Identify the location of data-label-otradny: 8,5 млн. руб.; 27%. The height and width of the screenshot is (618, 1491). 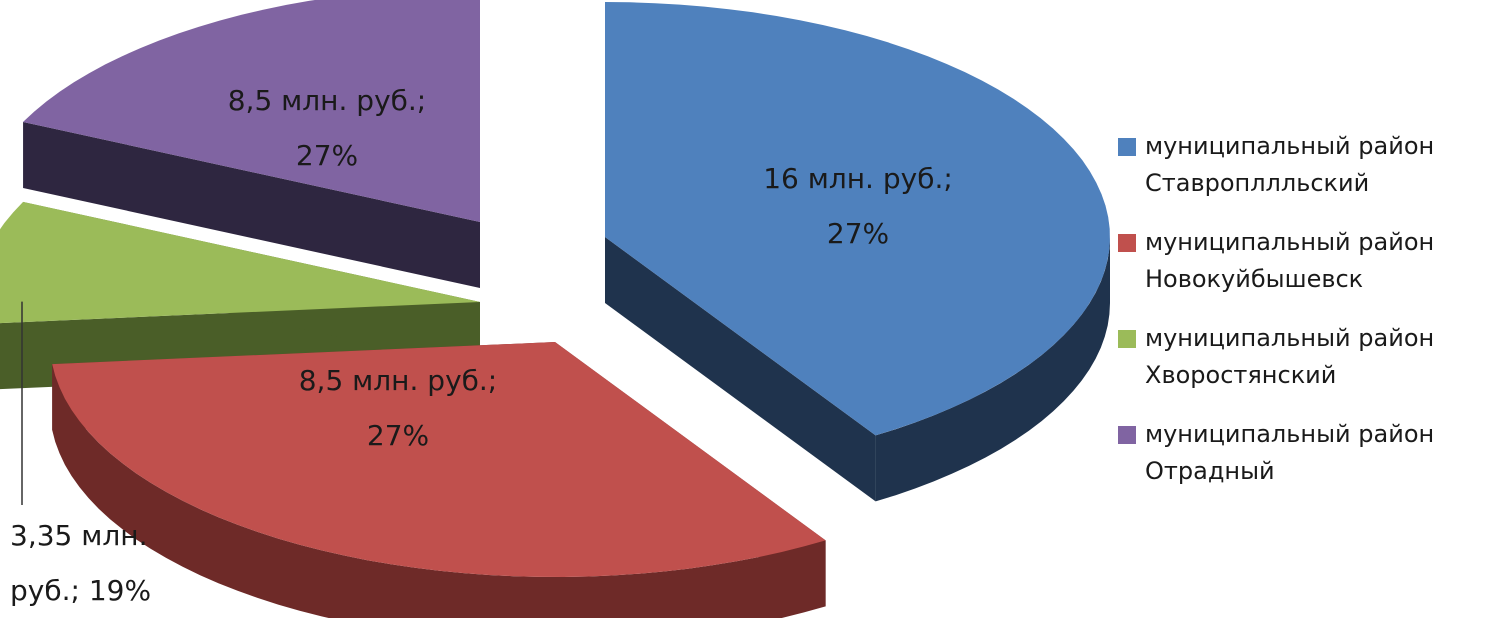
(327, 128).